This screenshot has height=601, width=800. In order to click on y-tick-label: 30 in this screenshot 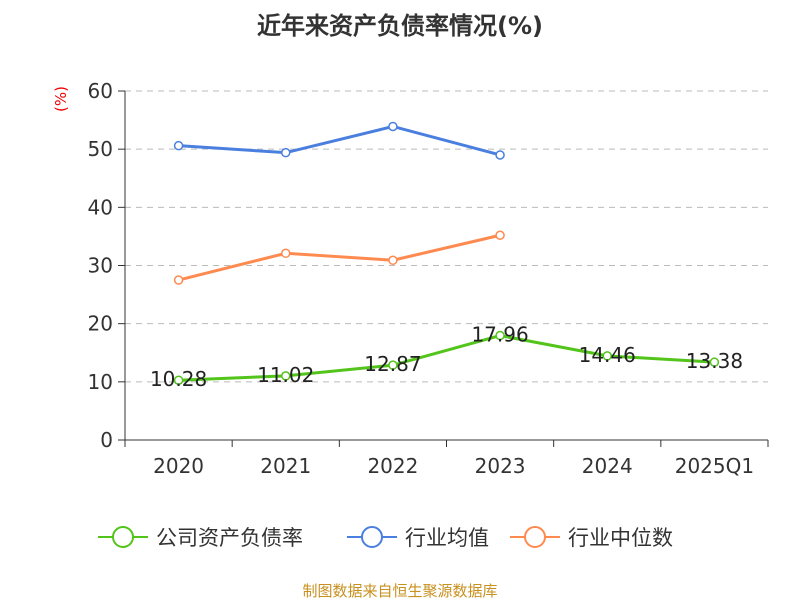, I will do `click(100, 266)`.